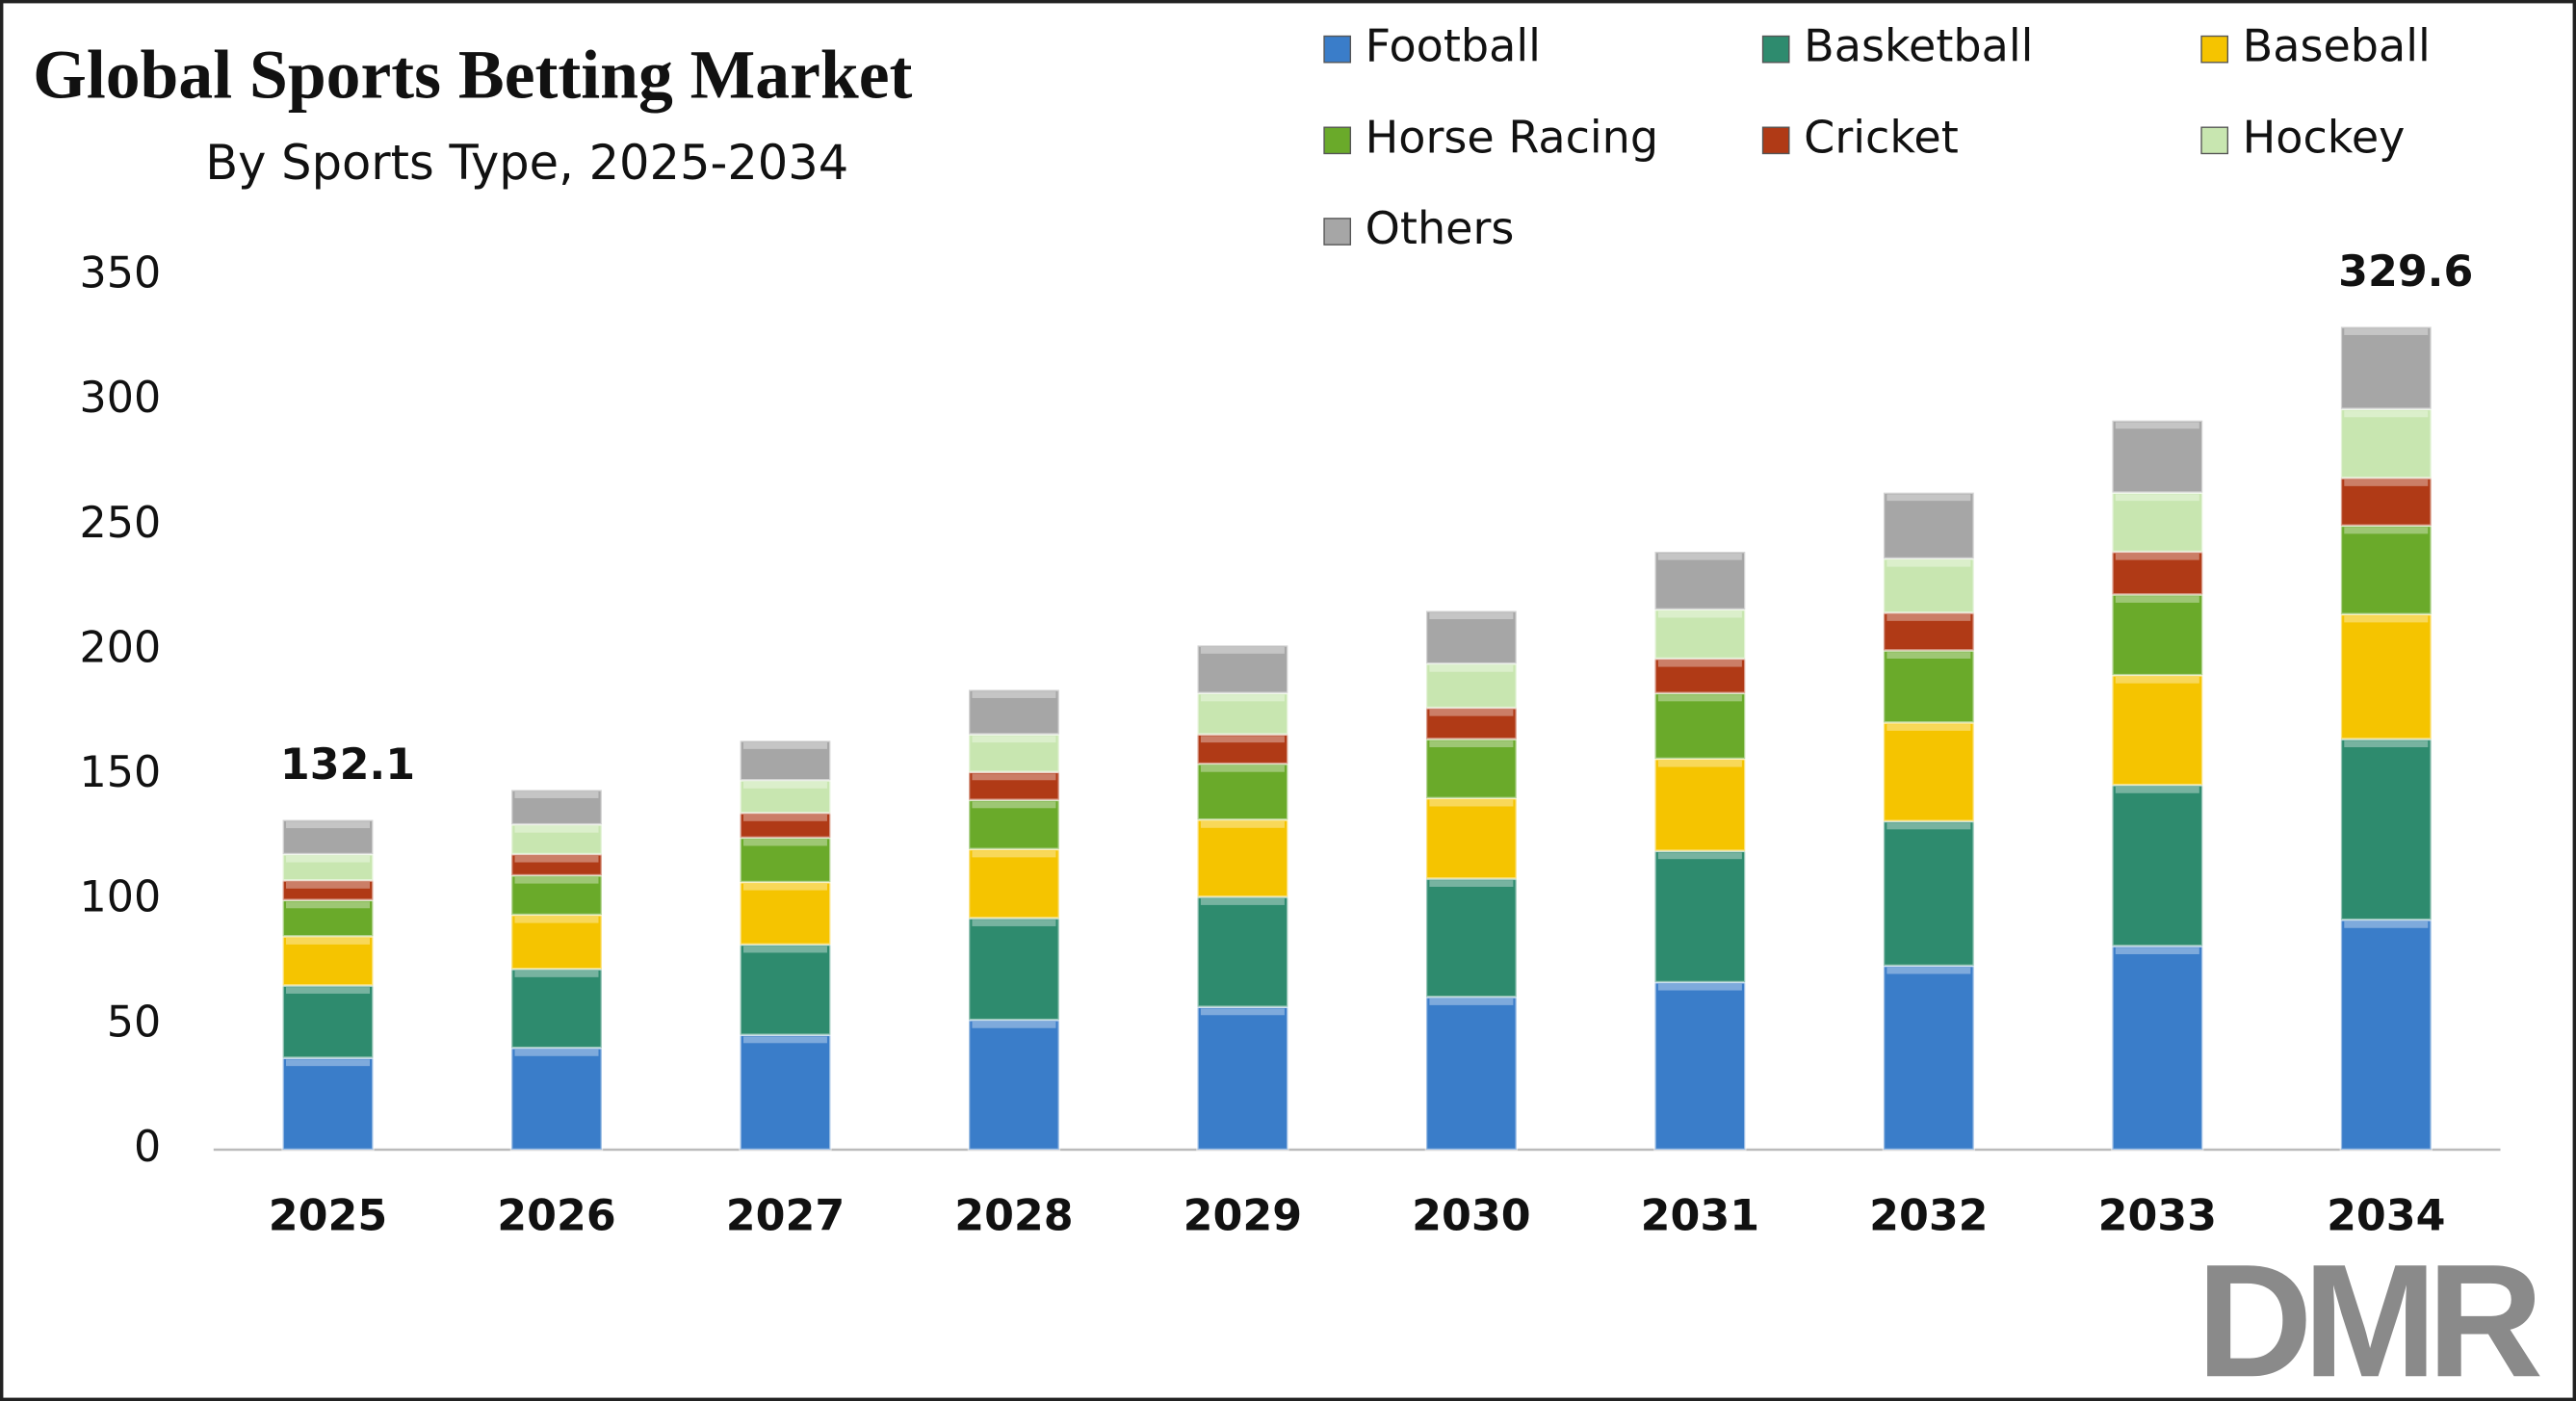 The height and width of the screenshot is (1401, 2576). I want to click on x-tick-label: 2031, so click(1700, 1216).